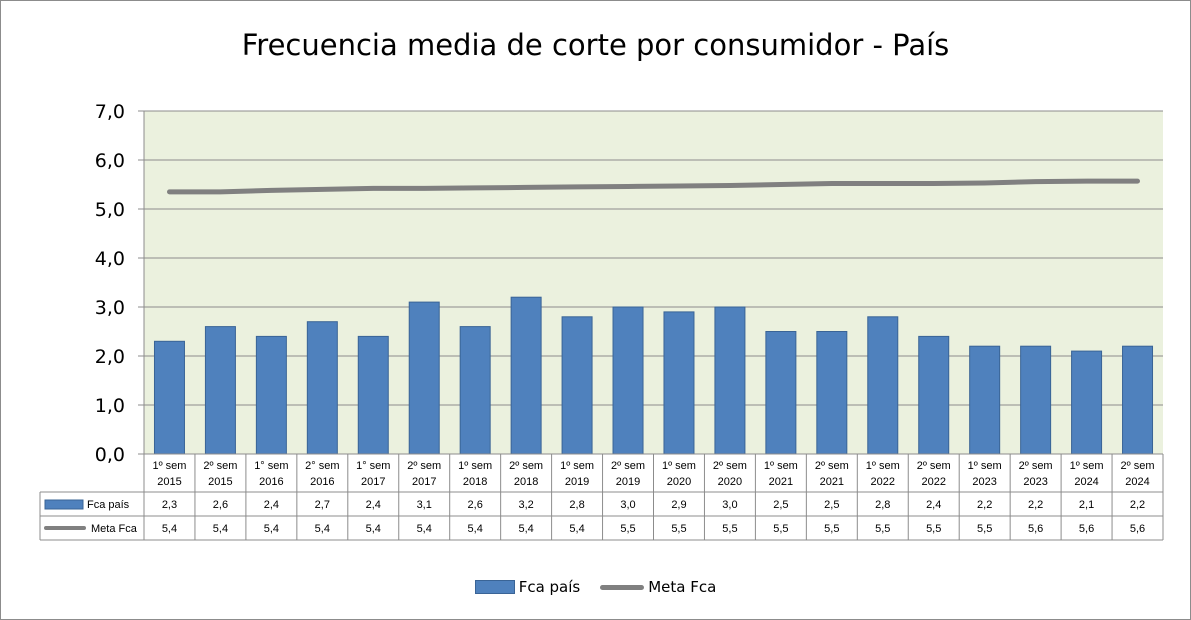  I want to click on legend-item-meta: Meta Fca, so click(658, 587).